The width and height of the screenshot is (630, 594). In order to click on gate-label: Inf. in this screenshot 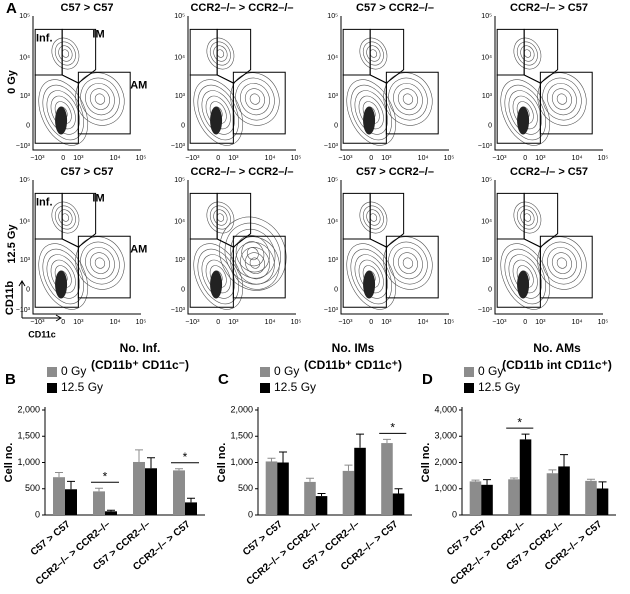, I will do `click(44, 39)`.